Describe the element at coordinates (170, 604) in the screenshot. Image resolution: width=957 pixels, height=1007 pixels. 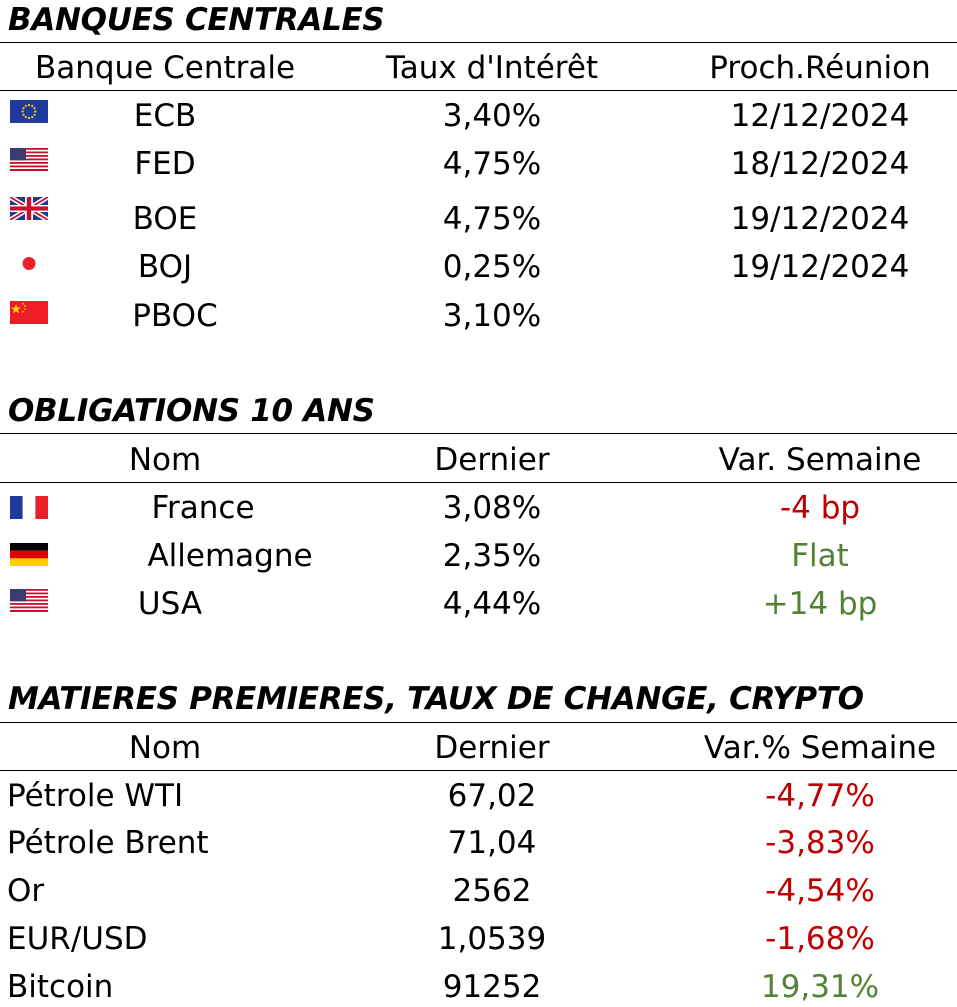
I see `bond-name: USA` at that location.